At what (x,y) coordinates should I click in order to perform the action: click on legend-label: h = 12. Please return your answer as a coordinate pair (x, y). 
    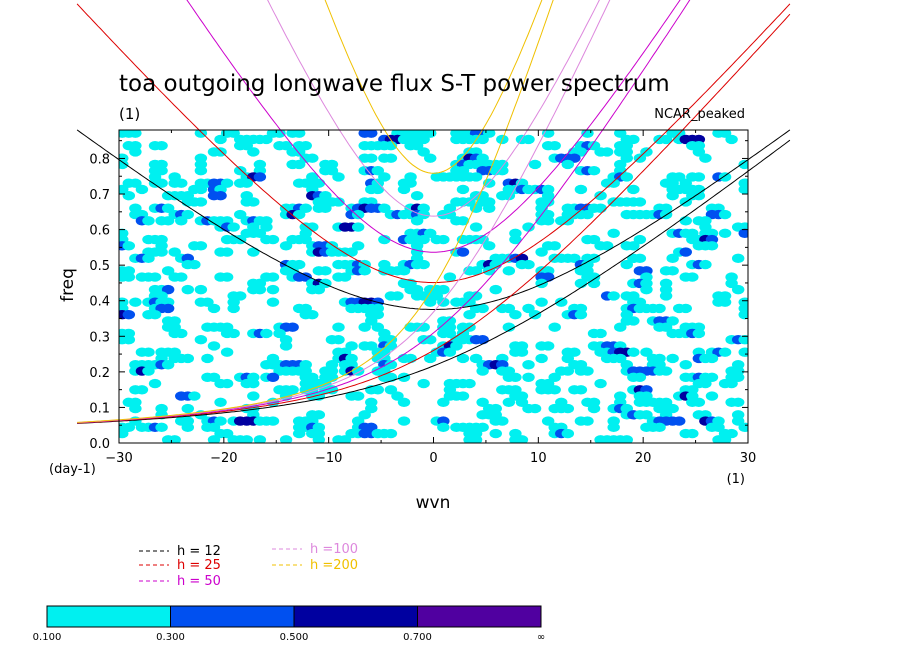
    Looking at the image, I should click on (199, 551).